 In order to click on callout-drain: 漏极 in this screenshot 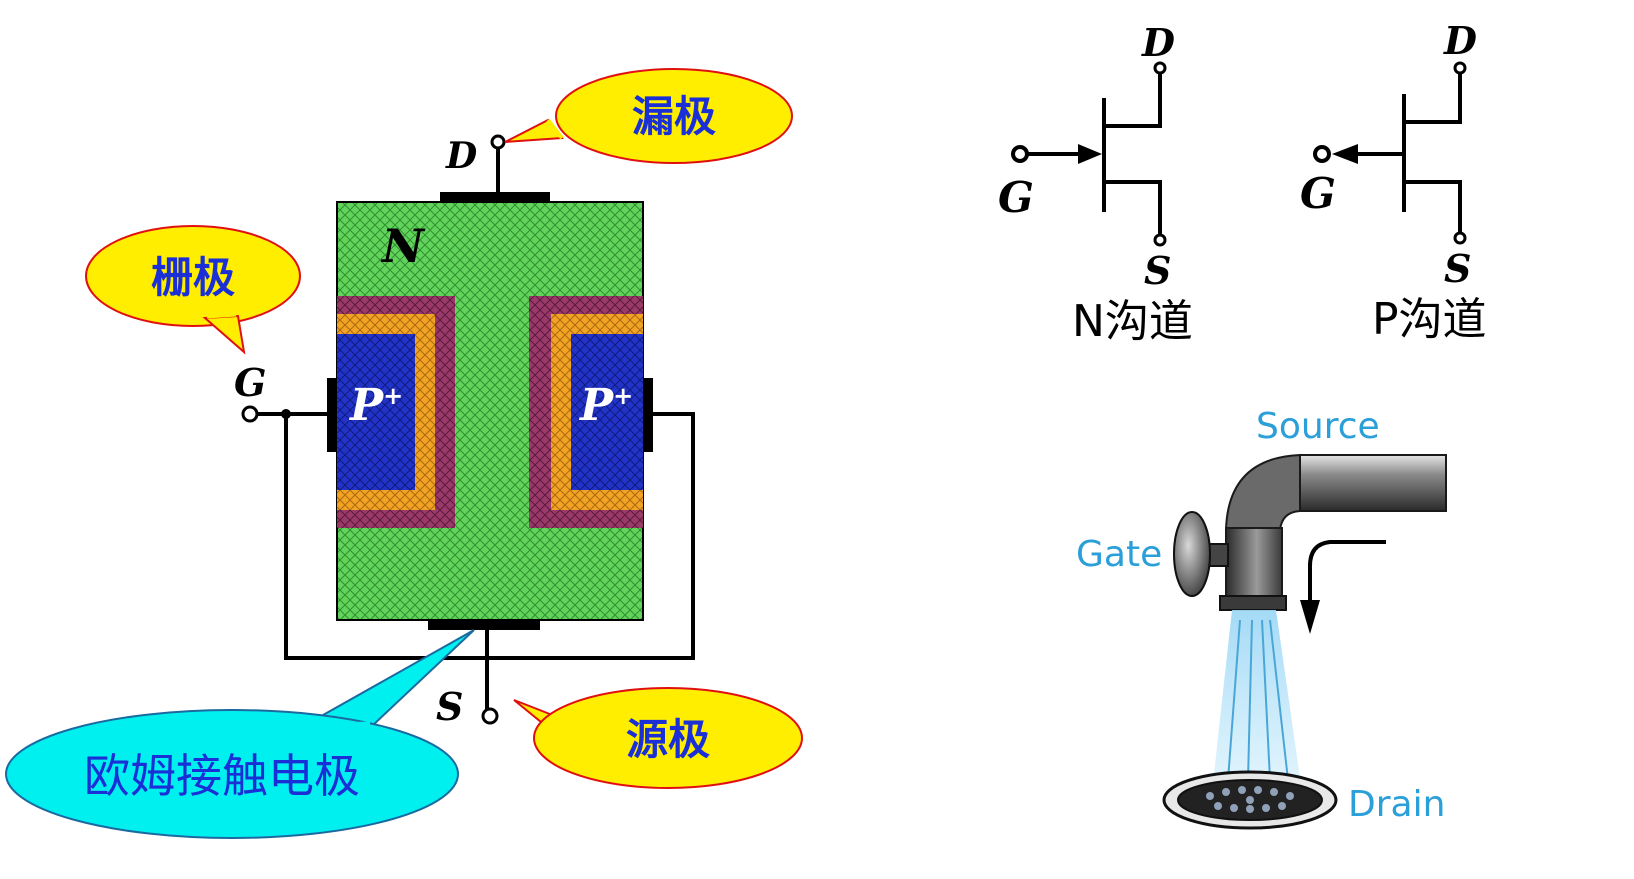, I will do `click(648, 116)`.